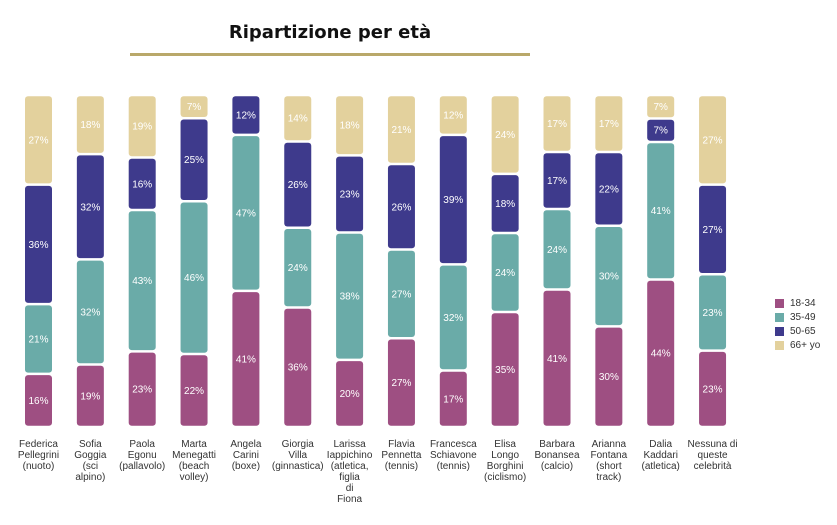 The width and height of the screenshot is (837, 525). What do you see at coordinates (298, 455) in the screenshot?
I see `category-label-line: Villa` at bounding box center [298, 455].